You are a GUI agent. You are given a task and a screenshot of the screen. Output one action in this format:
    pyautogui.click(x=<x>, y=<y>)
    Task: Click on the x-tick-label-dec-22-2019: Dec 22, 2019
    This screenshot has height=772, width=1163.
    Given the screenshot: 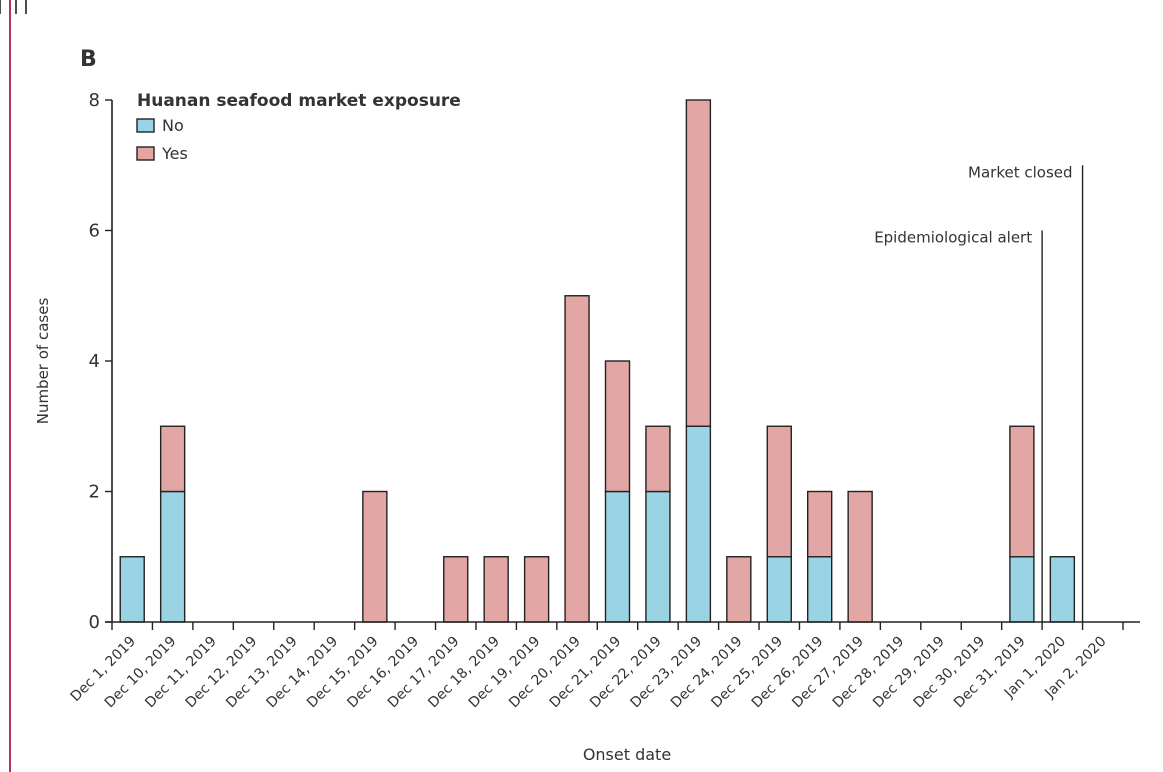 What is the action you would take?
    pyautogui.click(x=626, y=673)
    